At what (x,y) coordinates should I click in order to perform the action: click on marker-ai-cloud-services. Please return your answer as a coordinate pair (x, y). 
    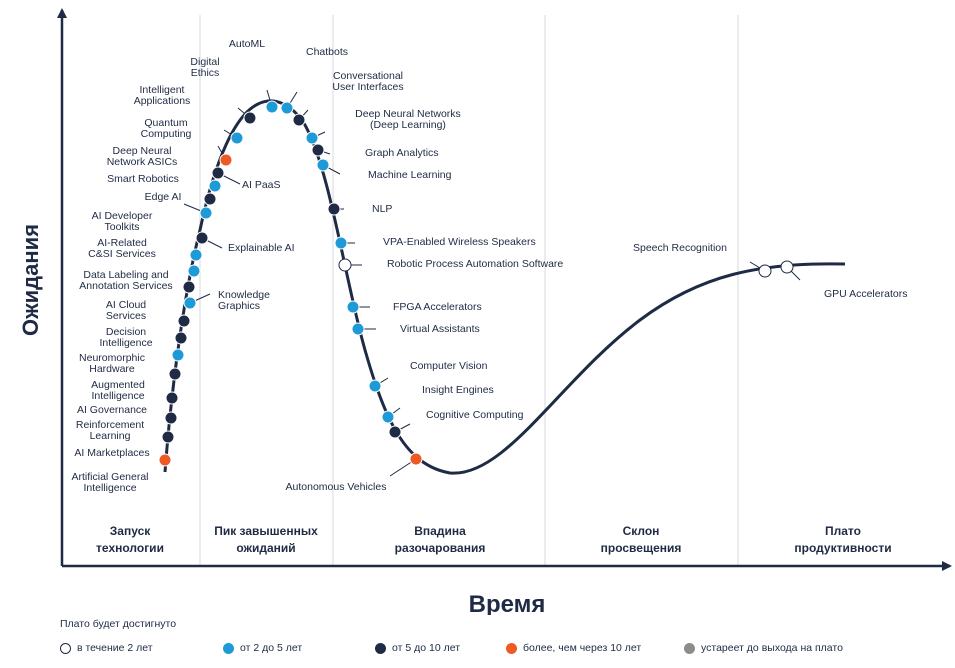
    Looking at the image, I should click on (184, 321).